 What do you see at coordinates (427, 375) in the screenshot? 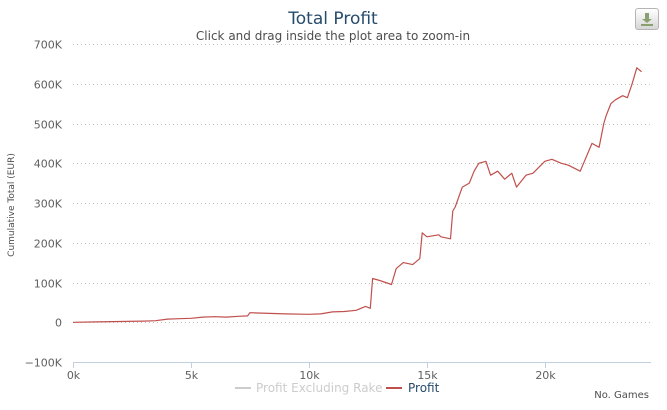
I see `x-tick-label: 15k` at bounding box center [427, 375].